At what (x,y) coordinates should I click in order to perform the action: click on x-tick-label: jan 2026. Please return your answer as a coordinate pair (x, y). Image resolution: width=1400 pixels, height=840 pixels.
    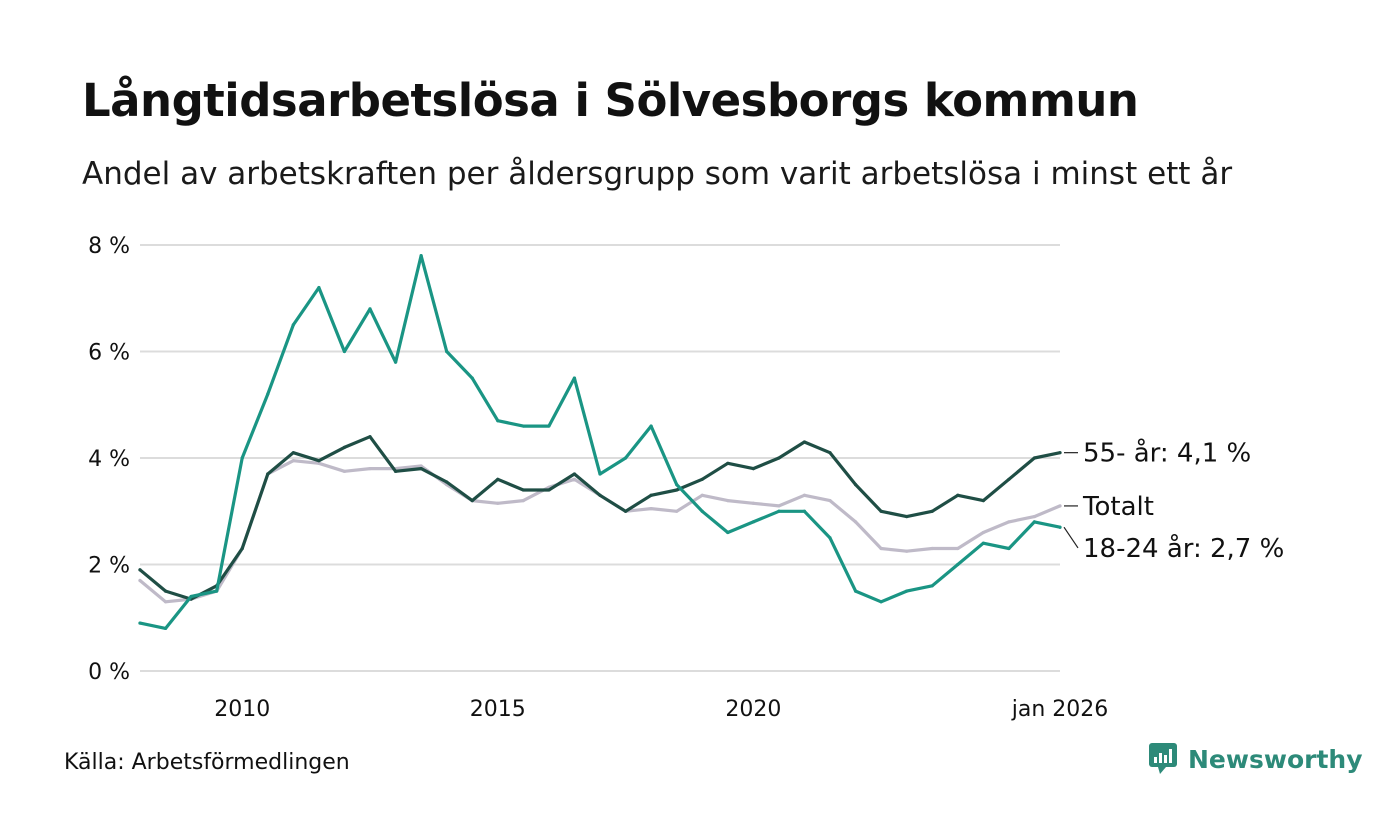
    Looking at the image, I should click on (1060, 709).